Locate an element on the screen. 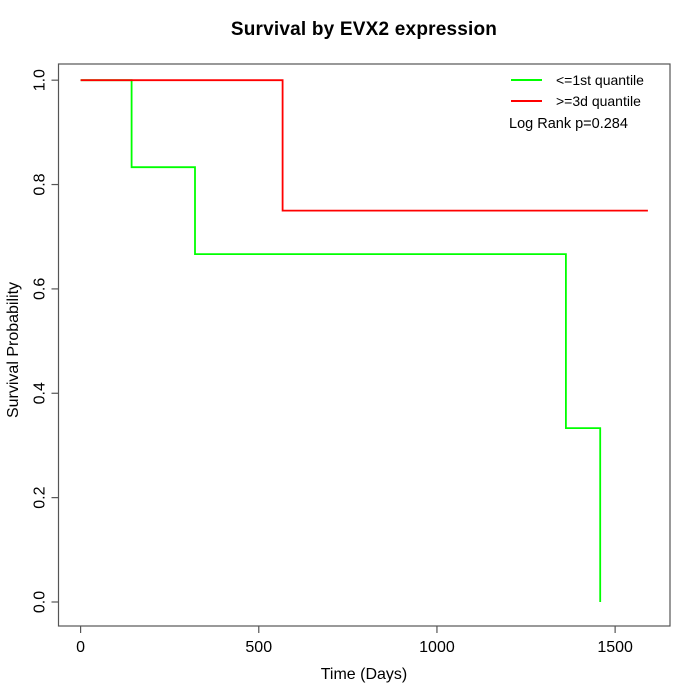  y-tick-label: 0.6 is located at coordinates (40, 289).